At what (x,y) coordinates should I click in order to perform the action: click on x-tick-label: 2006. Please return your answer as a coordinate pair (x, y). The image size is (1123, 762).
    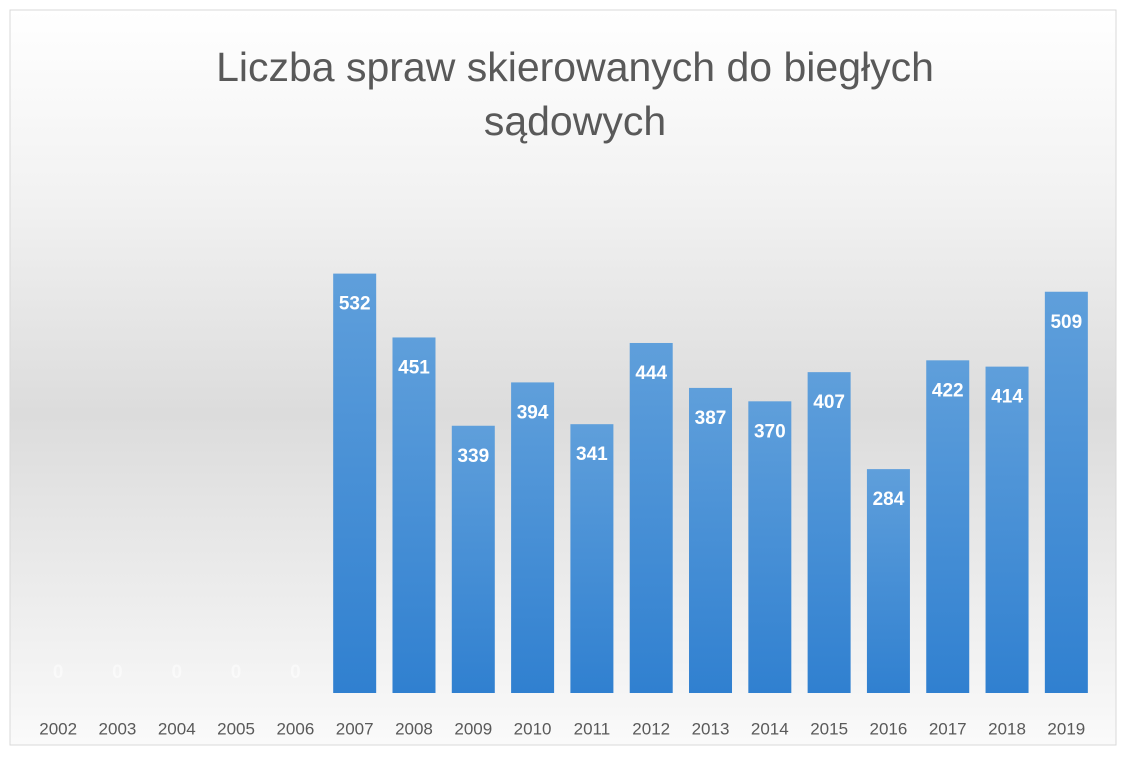
    Looking at the image, I should click on (295, 728).